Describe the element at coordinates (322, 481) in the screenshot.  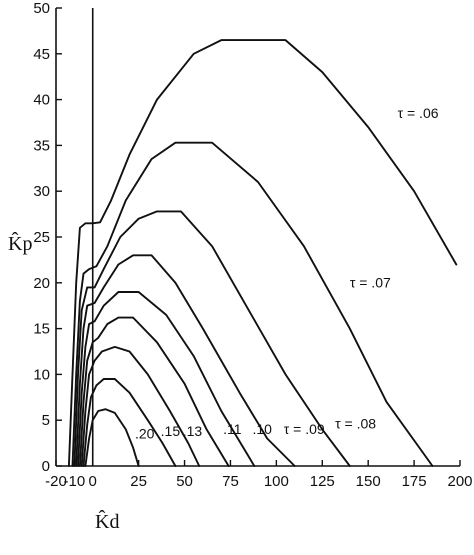
I see `x-tick-label: 125` at that location.